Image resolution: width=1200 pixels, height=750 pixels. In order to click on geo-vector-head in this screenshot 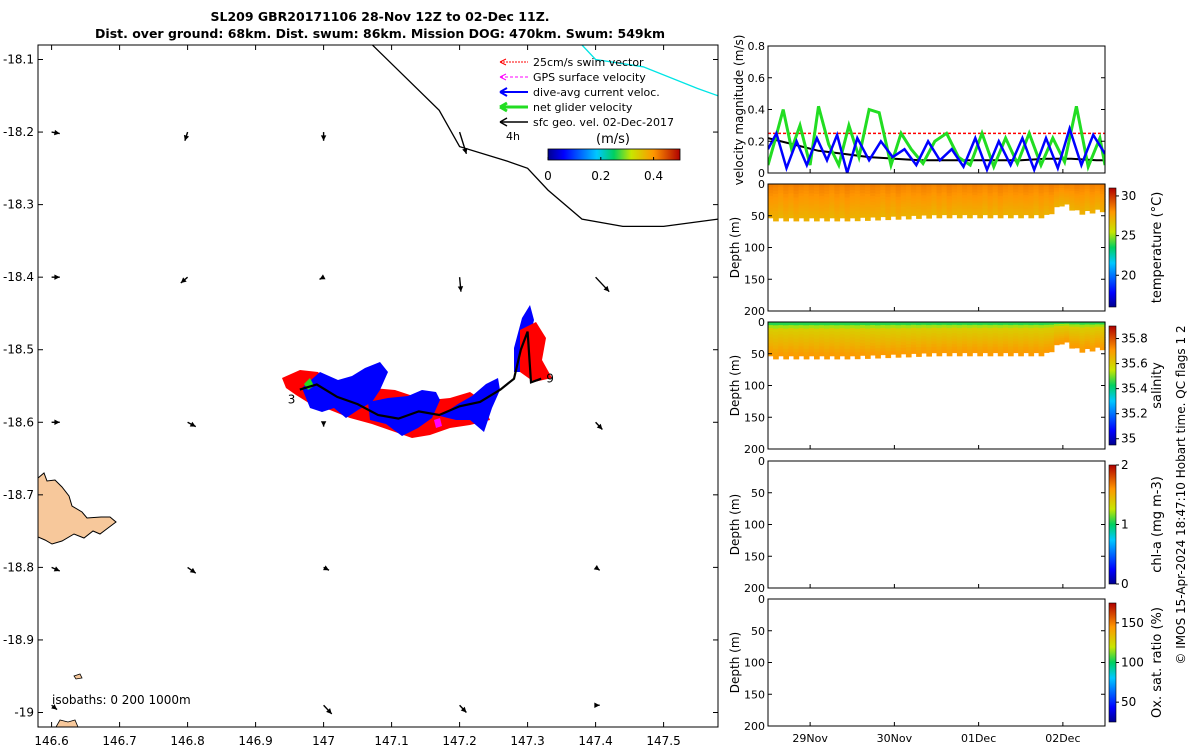, I will do `click(596, 567)`.